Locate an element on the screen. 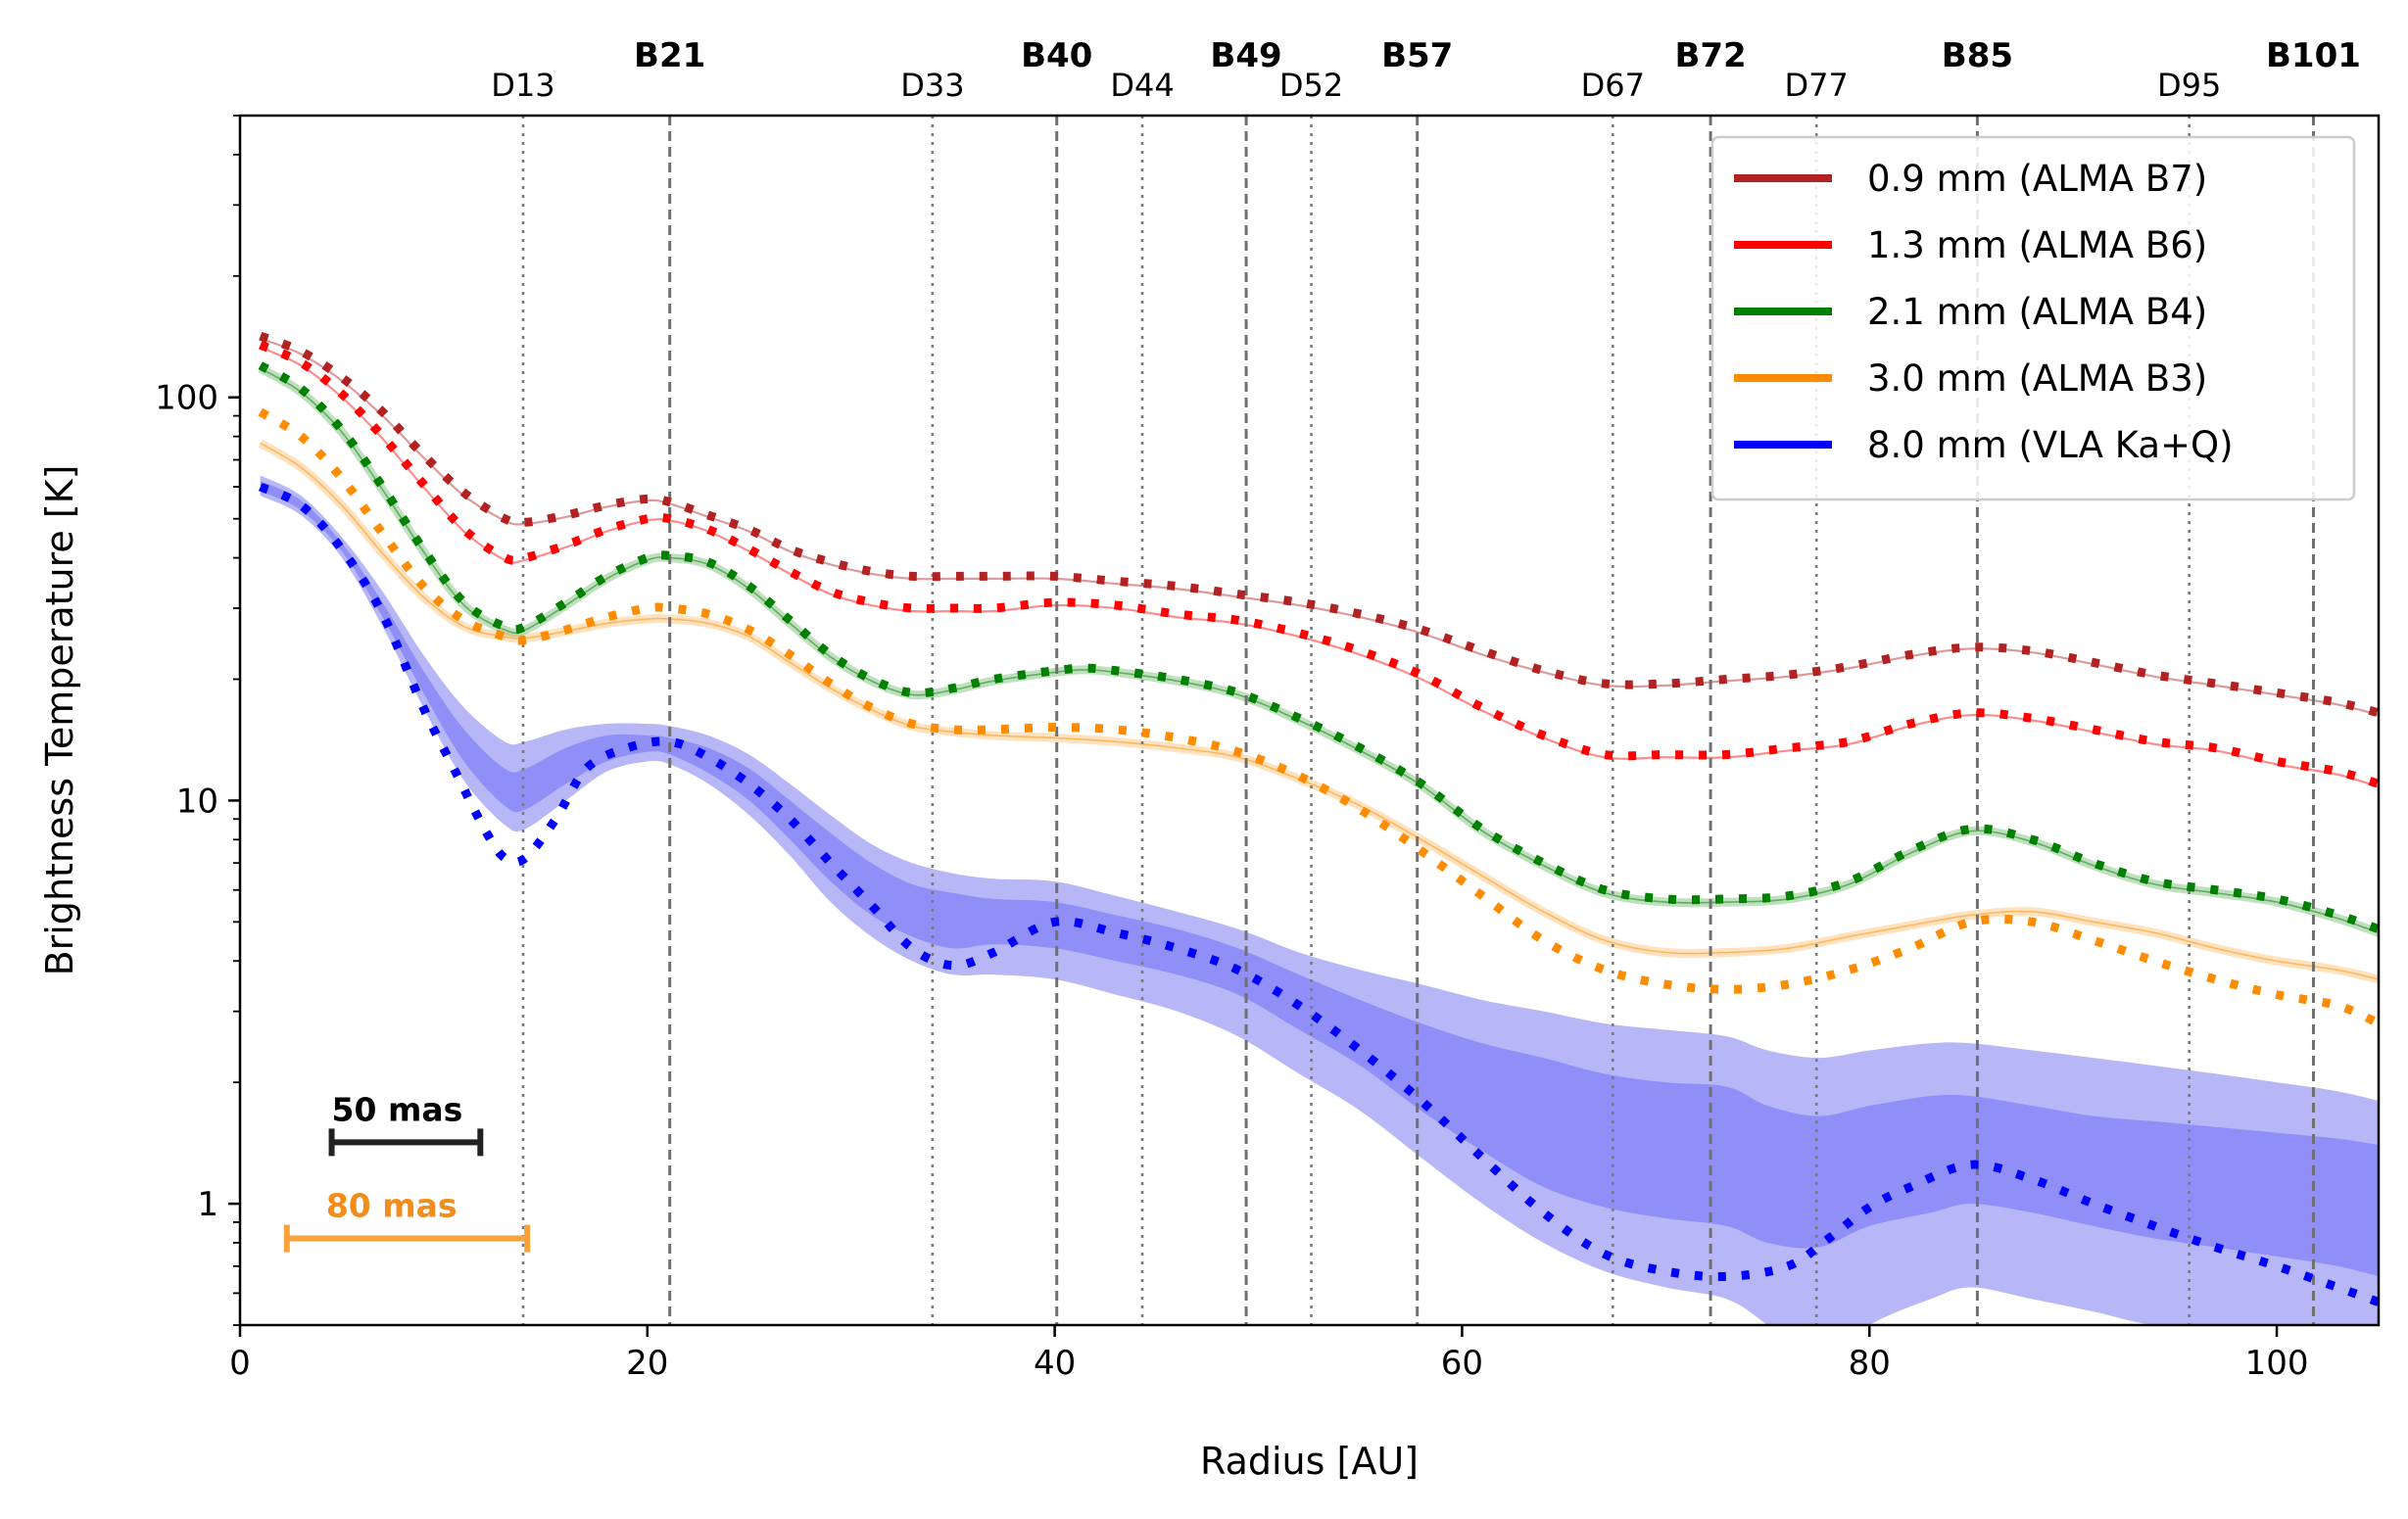  annotation-label-d95: D95 is located at coordinates (2189, 85).